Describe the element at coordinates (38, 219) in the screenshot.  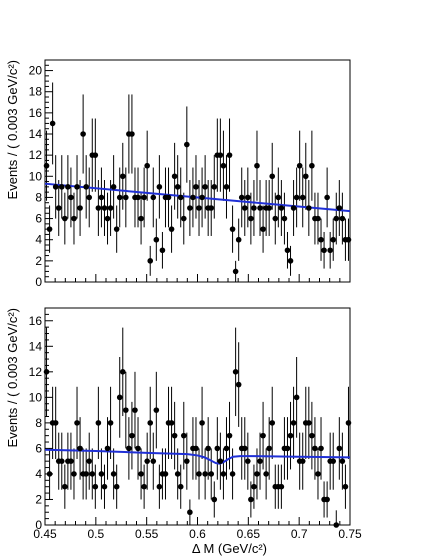
I see `y-tick-label: 6` at that location.